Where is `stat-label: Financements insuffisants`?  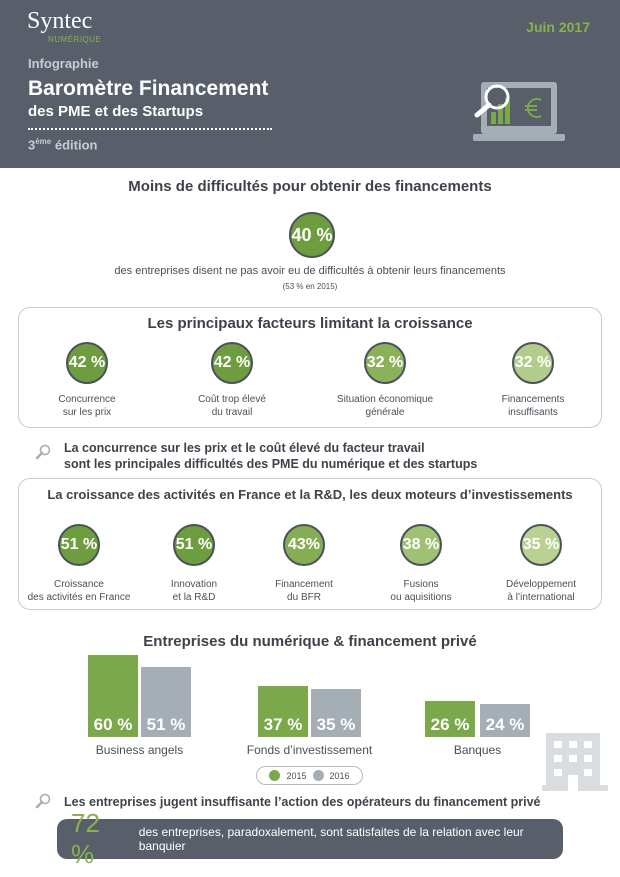 stat-label: Financements insuffisants is located at coordinates (533, 406).